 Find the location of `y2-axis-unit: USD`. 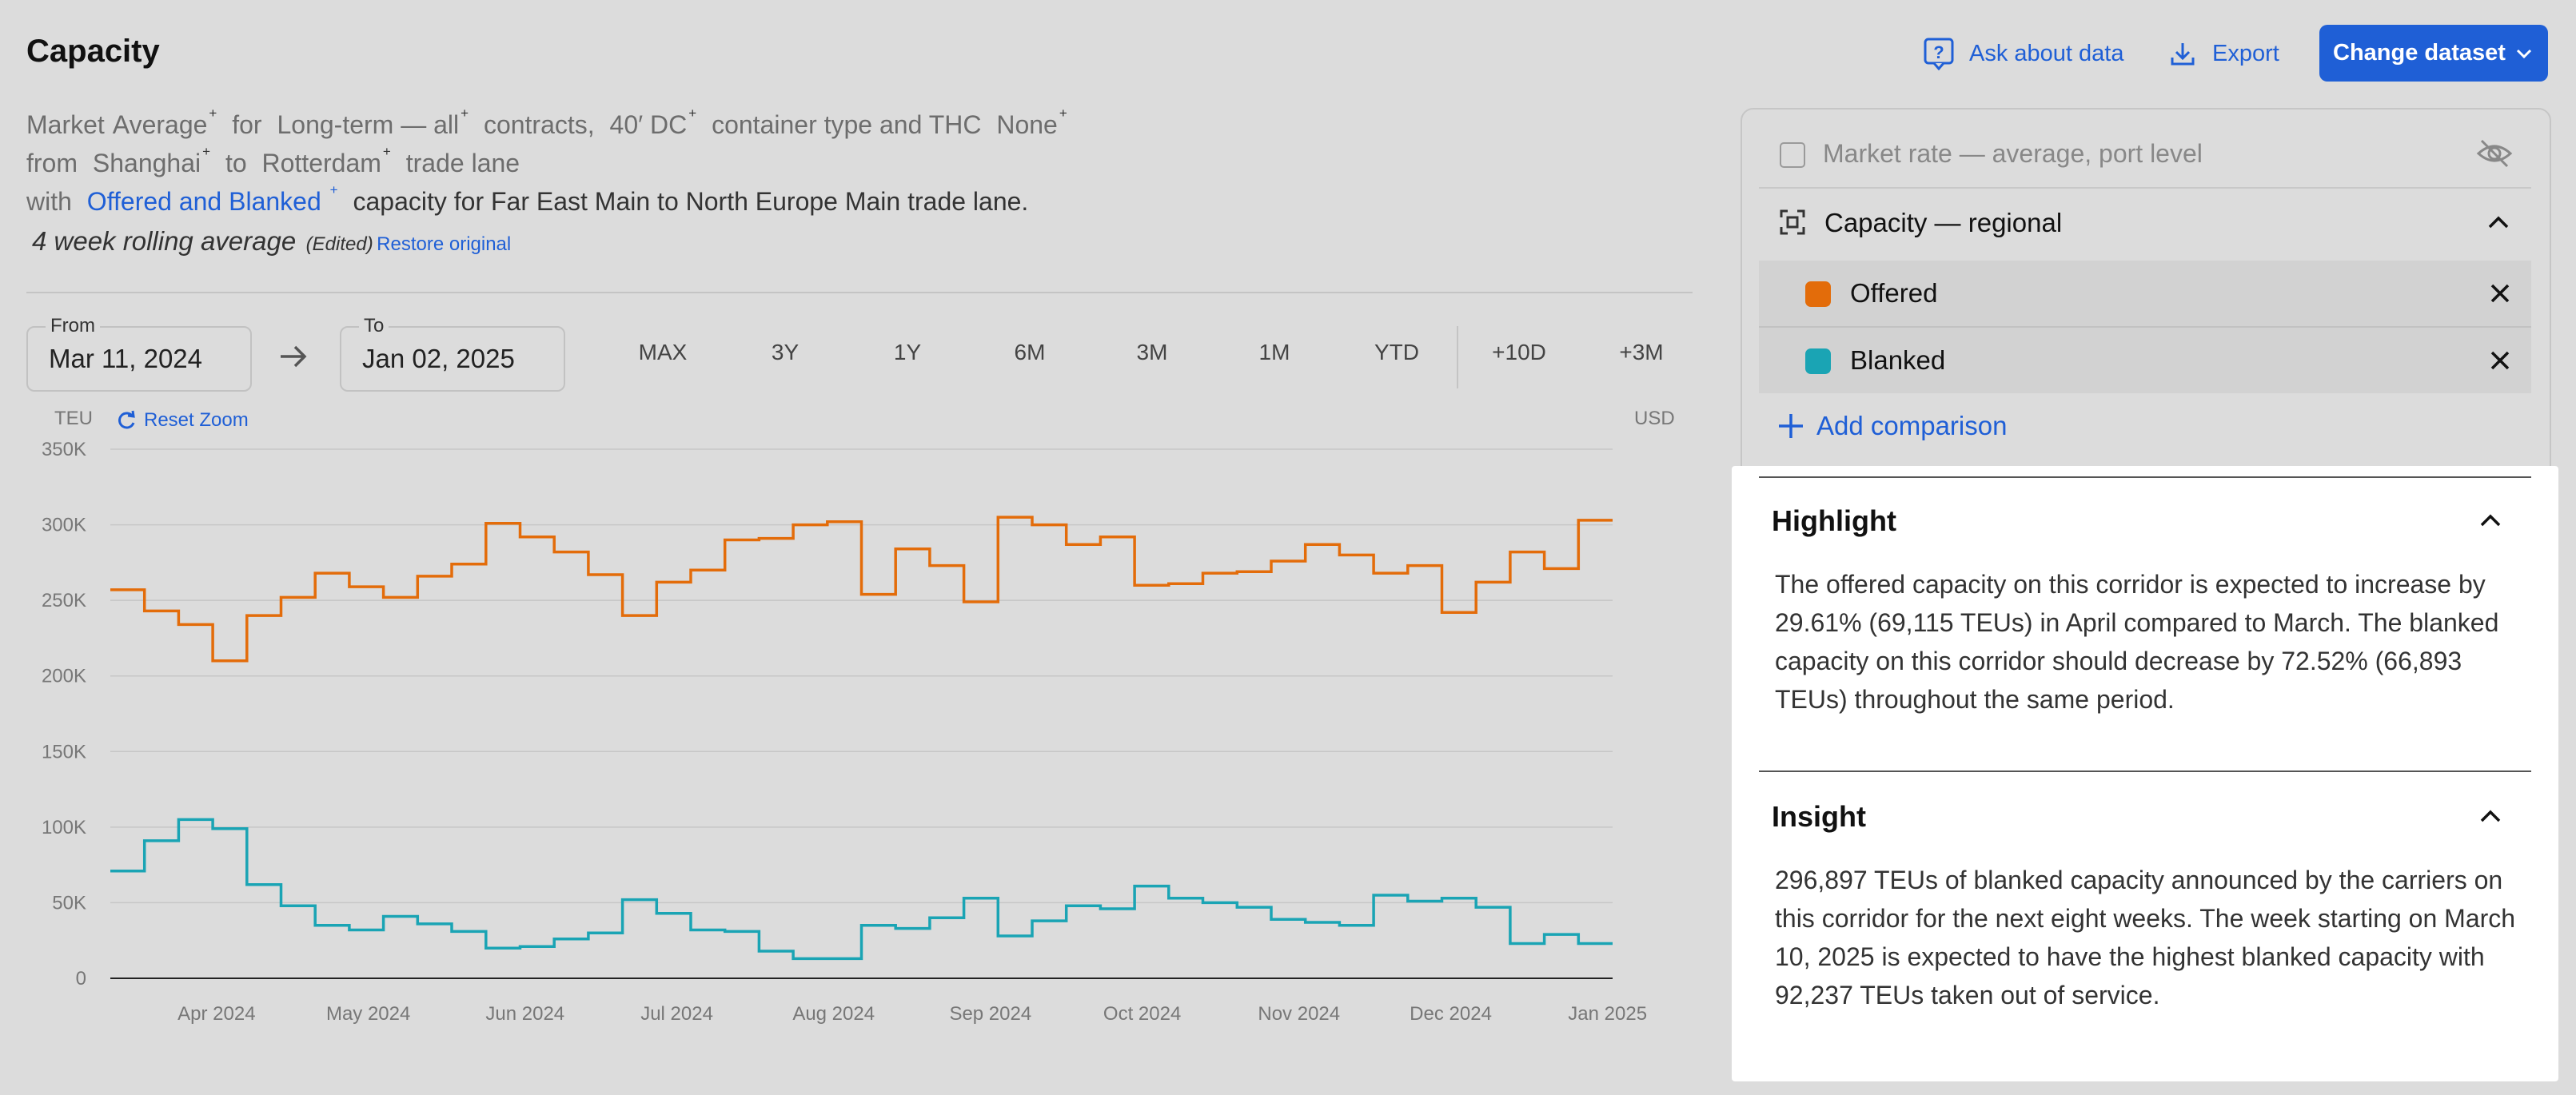

y2-axis-unit: USD is located at coordinates (1655, 418).